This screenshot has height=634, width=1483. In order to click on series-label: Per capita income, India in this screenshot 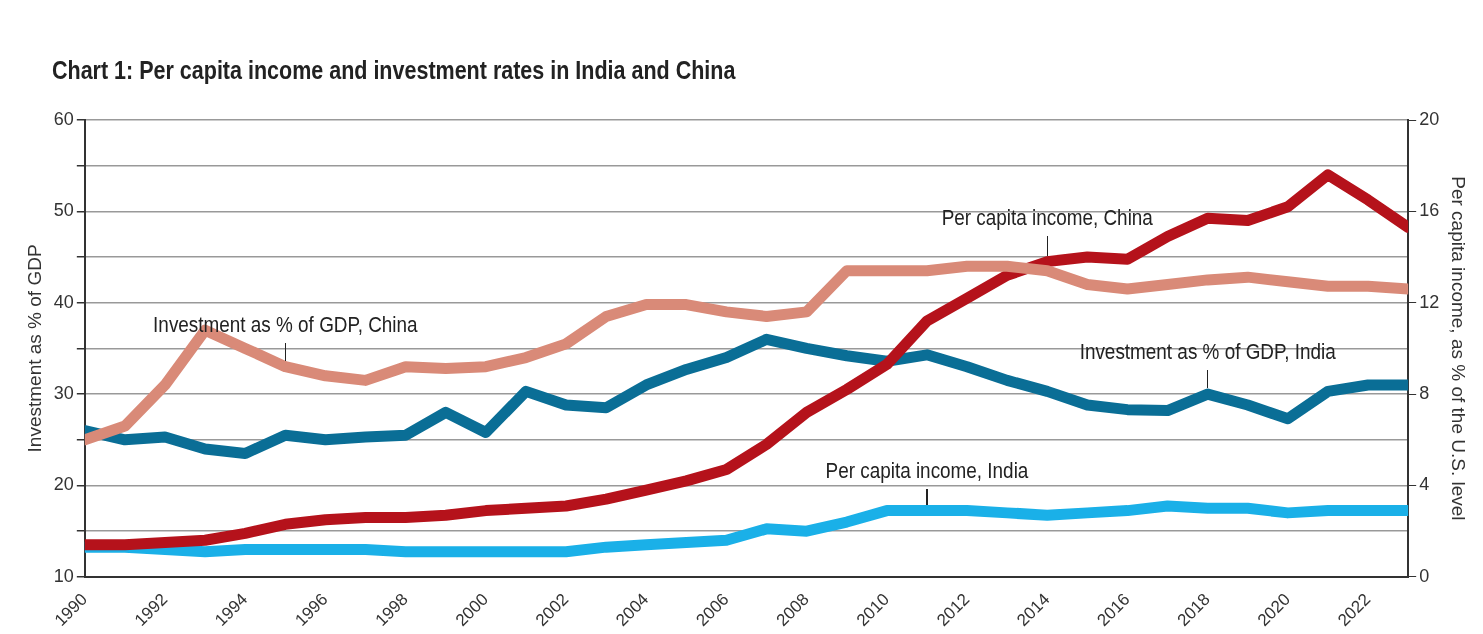, I will do `click(927, 469)`.